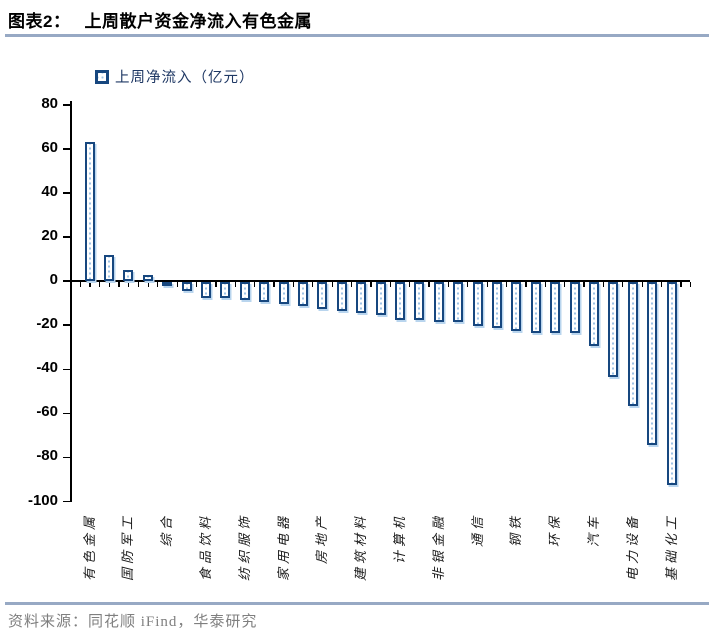  Describe the element at coordinates (632, 547) in the screenshot. I see `x-axis-category-label: 电力设备` at that location.